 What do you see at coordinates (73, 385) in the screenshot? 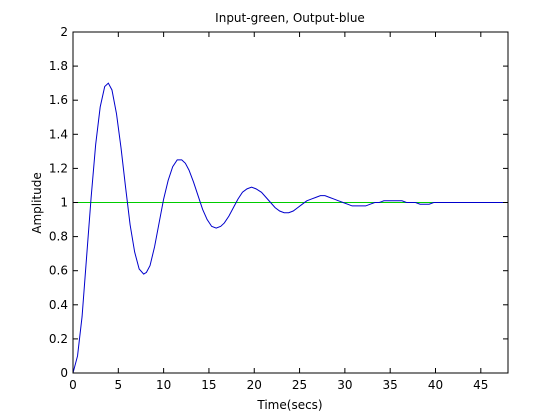
I see `x-tick-label: 0` at bounding box center [73, 385].